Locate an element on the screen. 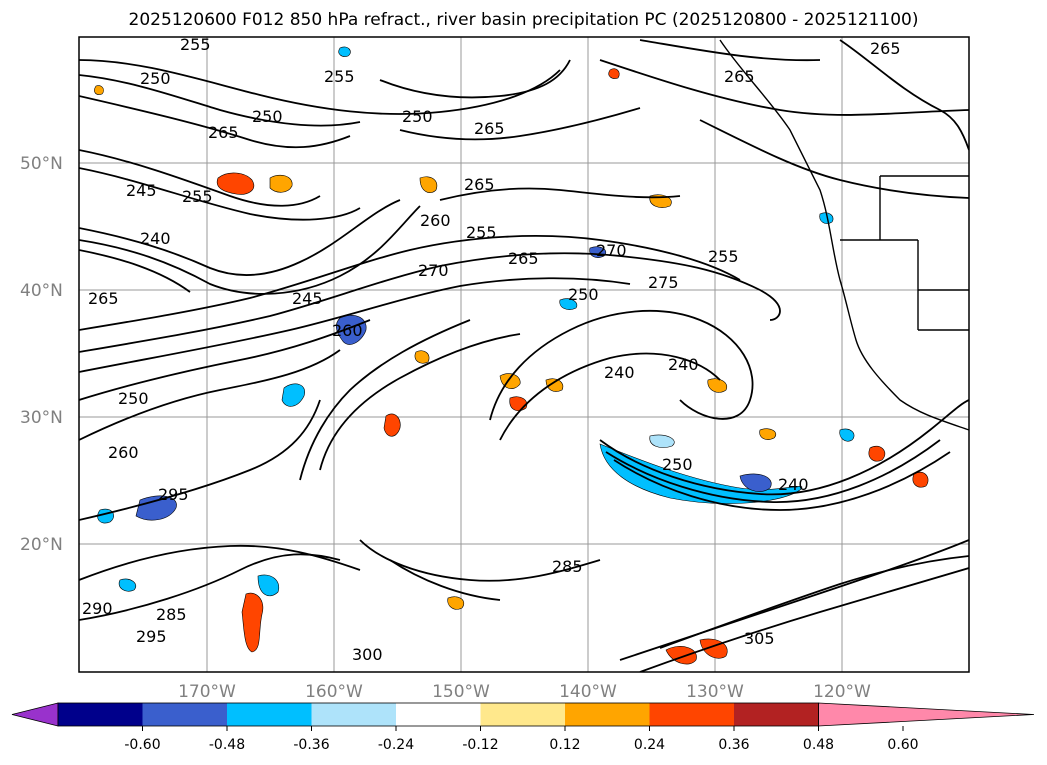 This screenshot has height=765, width=1047. lon-label: 140°W is located at coordinates (588, 692).